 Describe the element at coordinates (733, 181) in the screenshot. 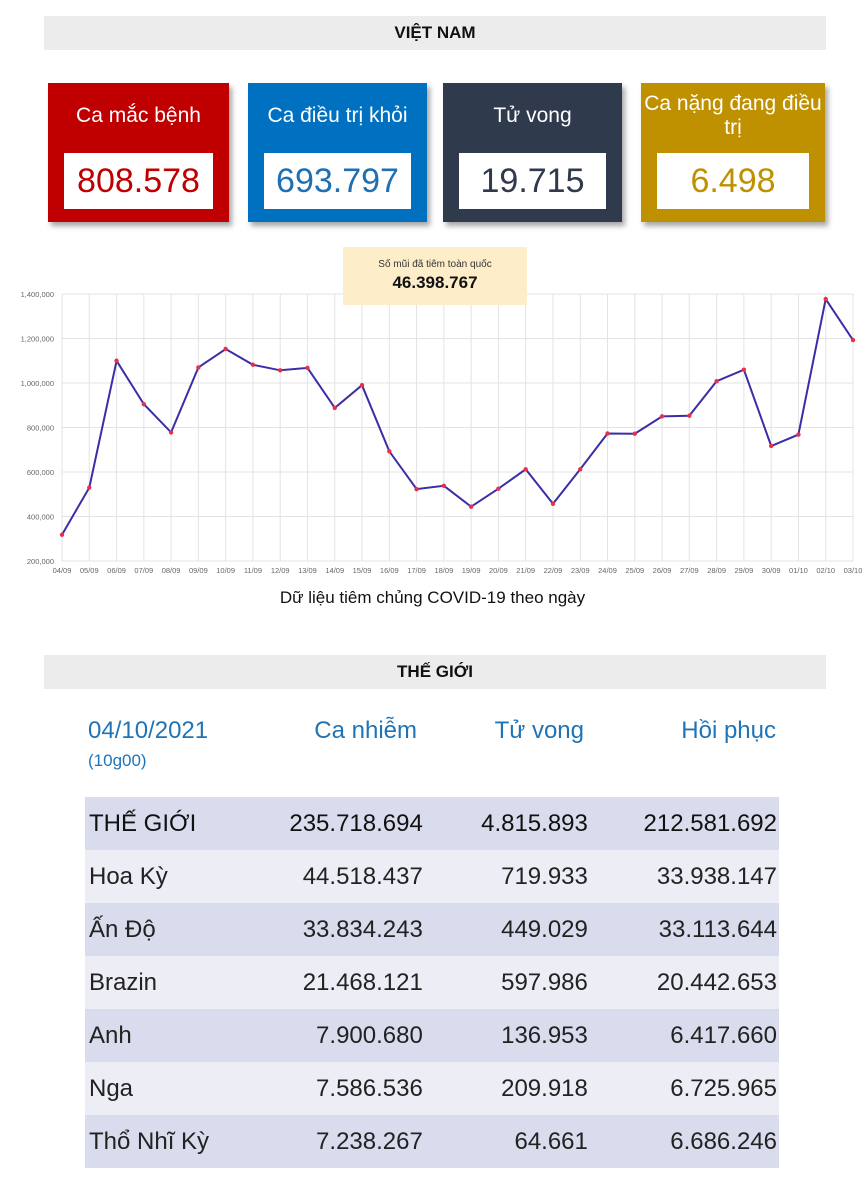

I see `severe-value: 6.498` at that location.